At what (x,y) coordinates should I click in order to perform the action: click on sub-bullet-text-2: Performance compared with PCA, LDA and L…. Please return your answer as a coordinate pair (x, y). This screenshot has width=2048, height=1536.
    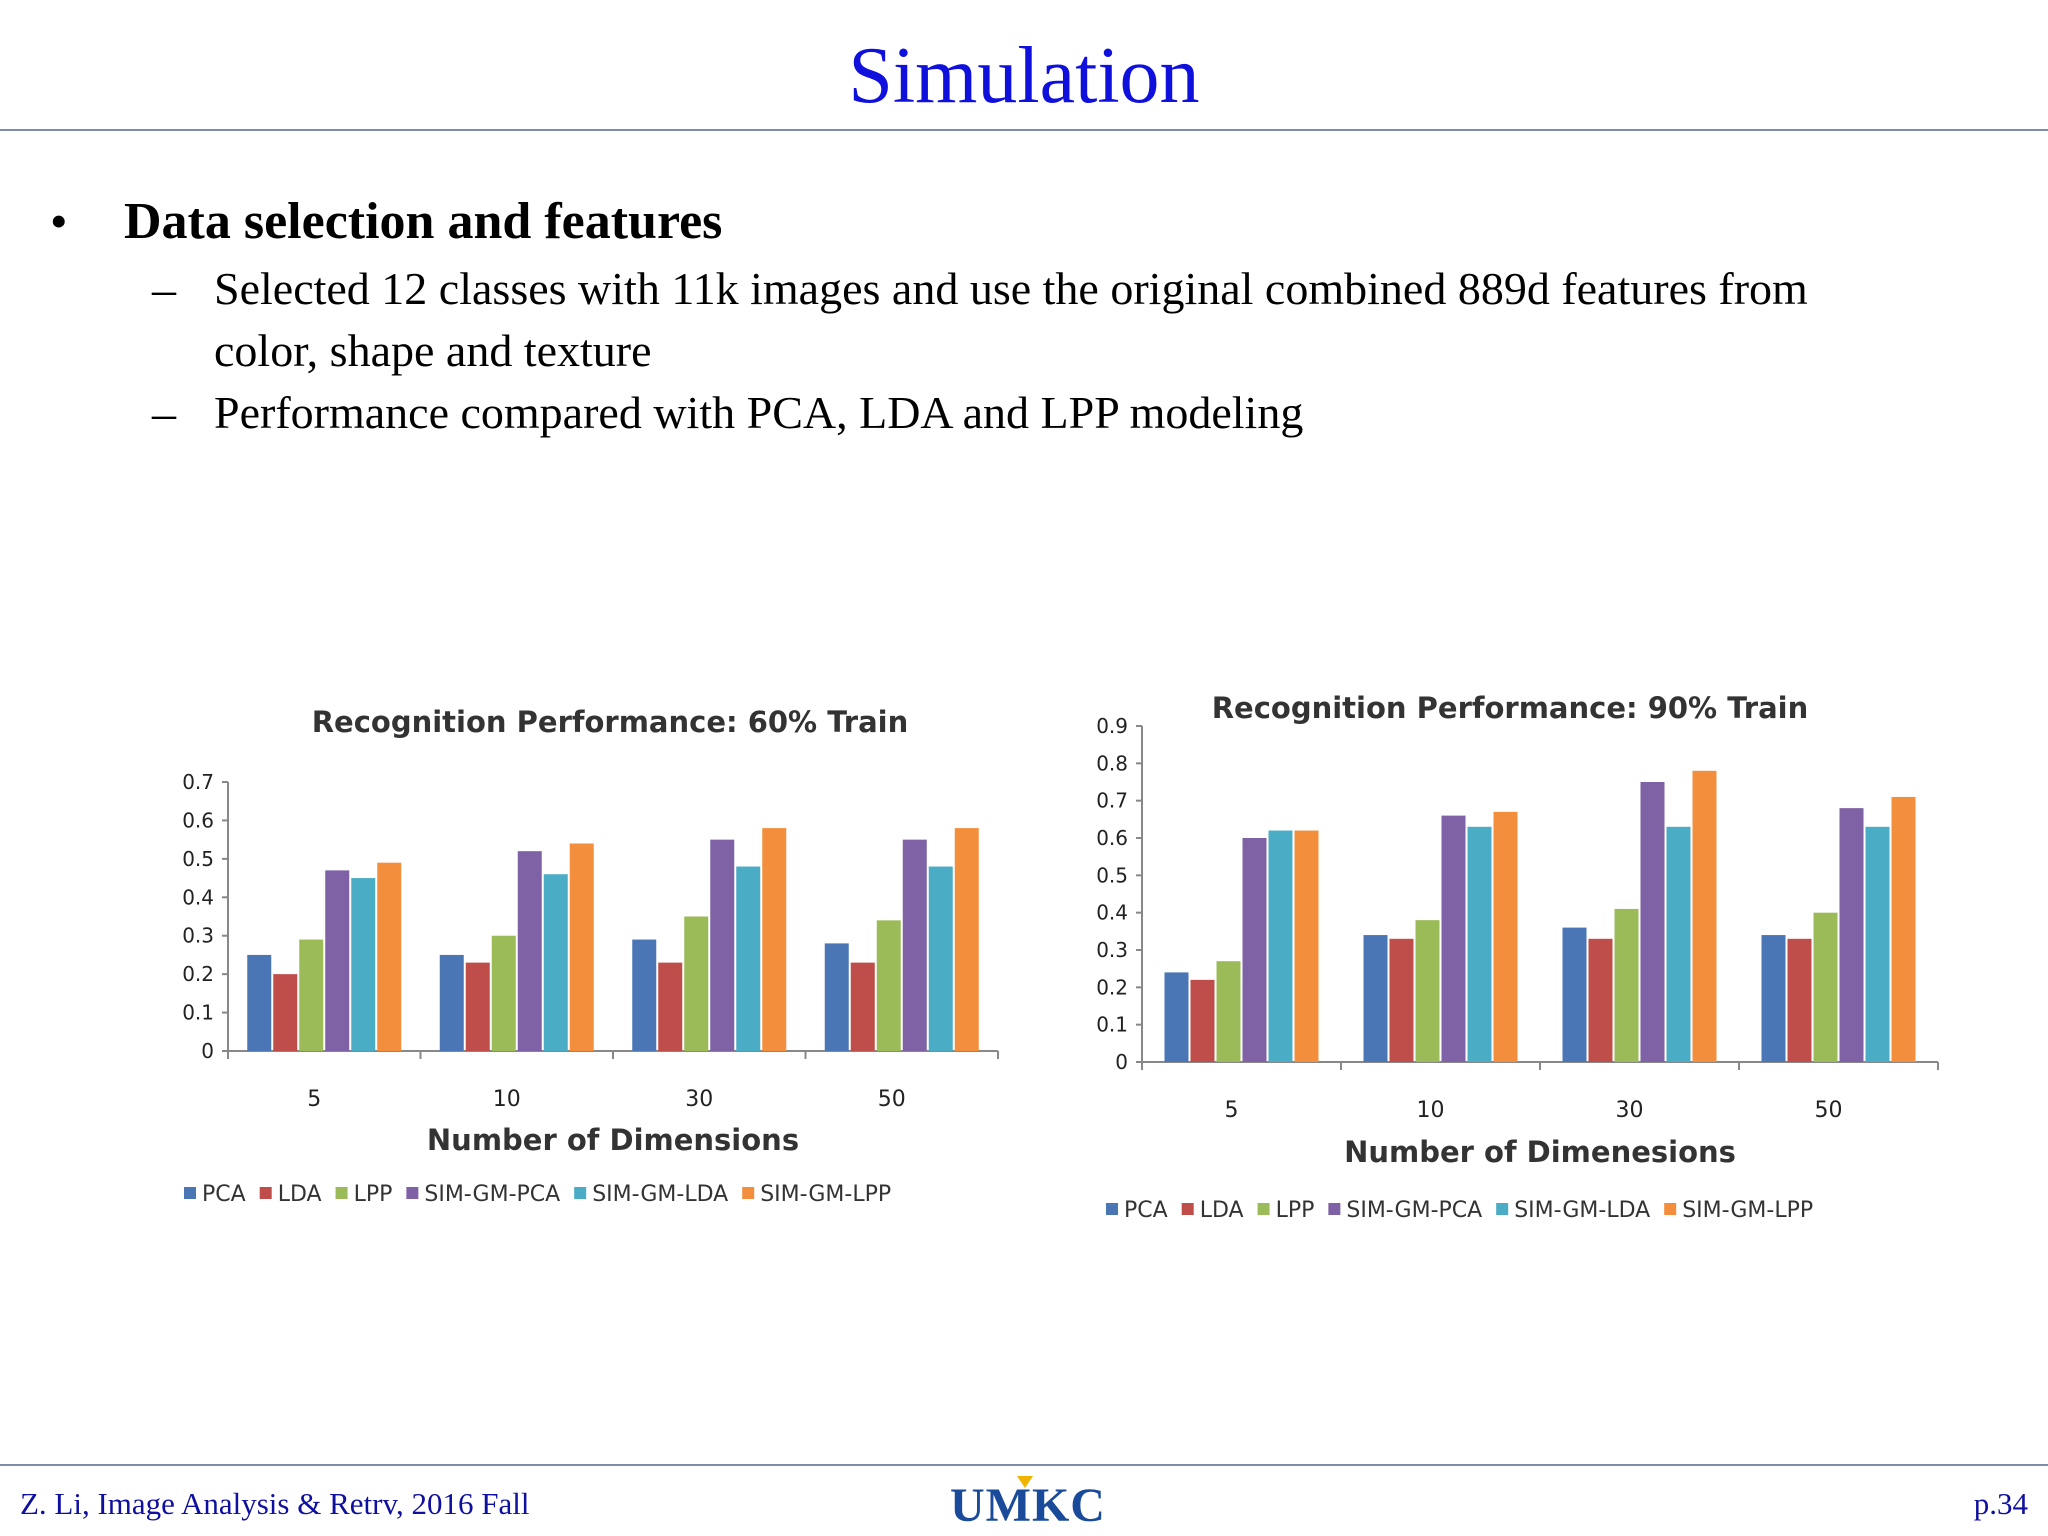
    Looking at the image, I should click on (759, 412).